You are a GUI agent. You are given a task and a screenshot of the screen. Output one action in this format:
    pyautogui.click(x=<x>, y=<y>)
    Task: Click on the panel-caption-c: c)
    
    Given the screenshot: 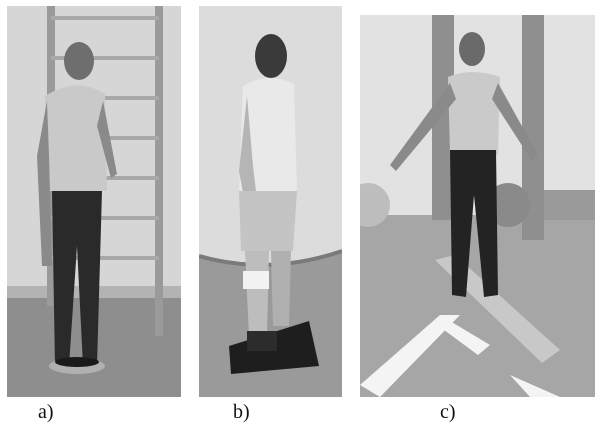 What is the action you would take?
    pyautogui.click(x=448, y=412)
    